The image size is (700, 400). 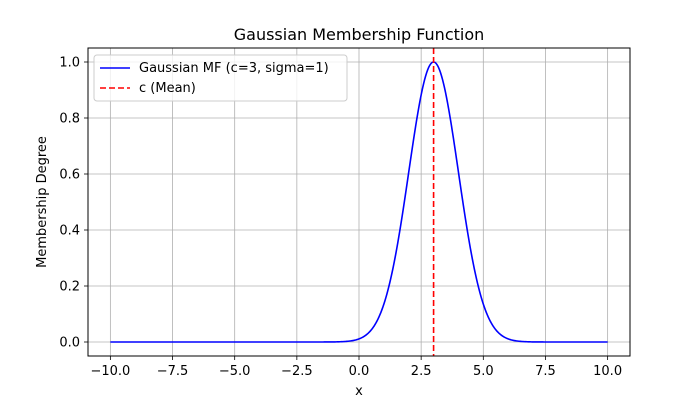 I want to click on x-tick-label: −10.0, so click(x=110, y=371).